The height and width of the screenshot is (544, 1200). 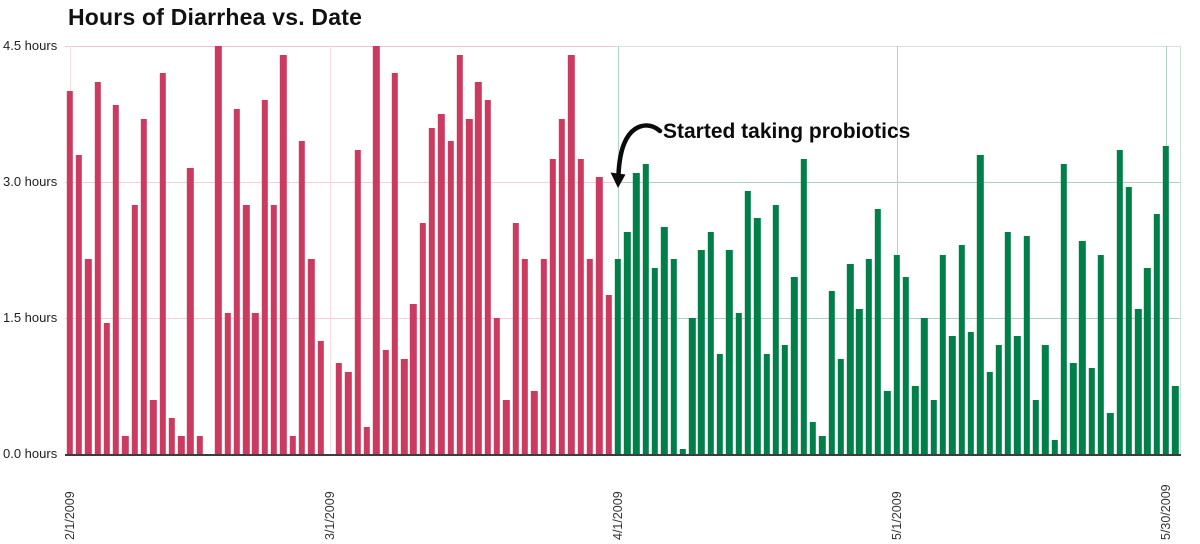 I want to click on h-gridline-1.5, so click(x=622, y=318).